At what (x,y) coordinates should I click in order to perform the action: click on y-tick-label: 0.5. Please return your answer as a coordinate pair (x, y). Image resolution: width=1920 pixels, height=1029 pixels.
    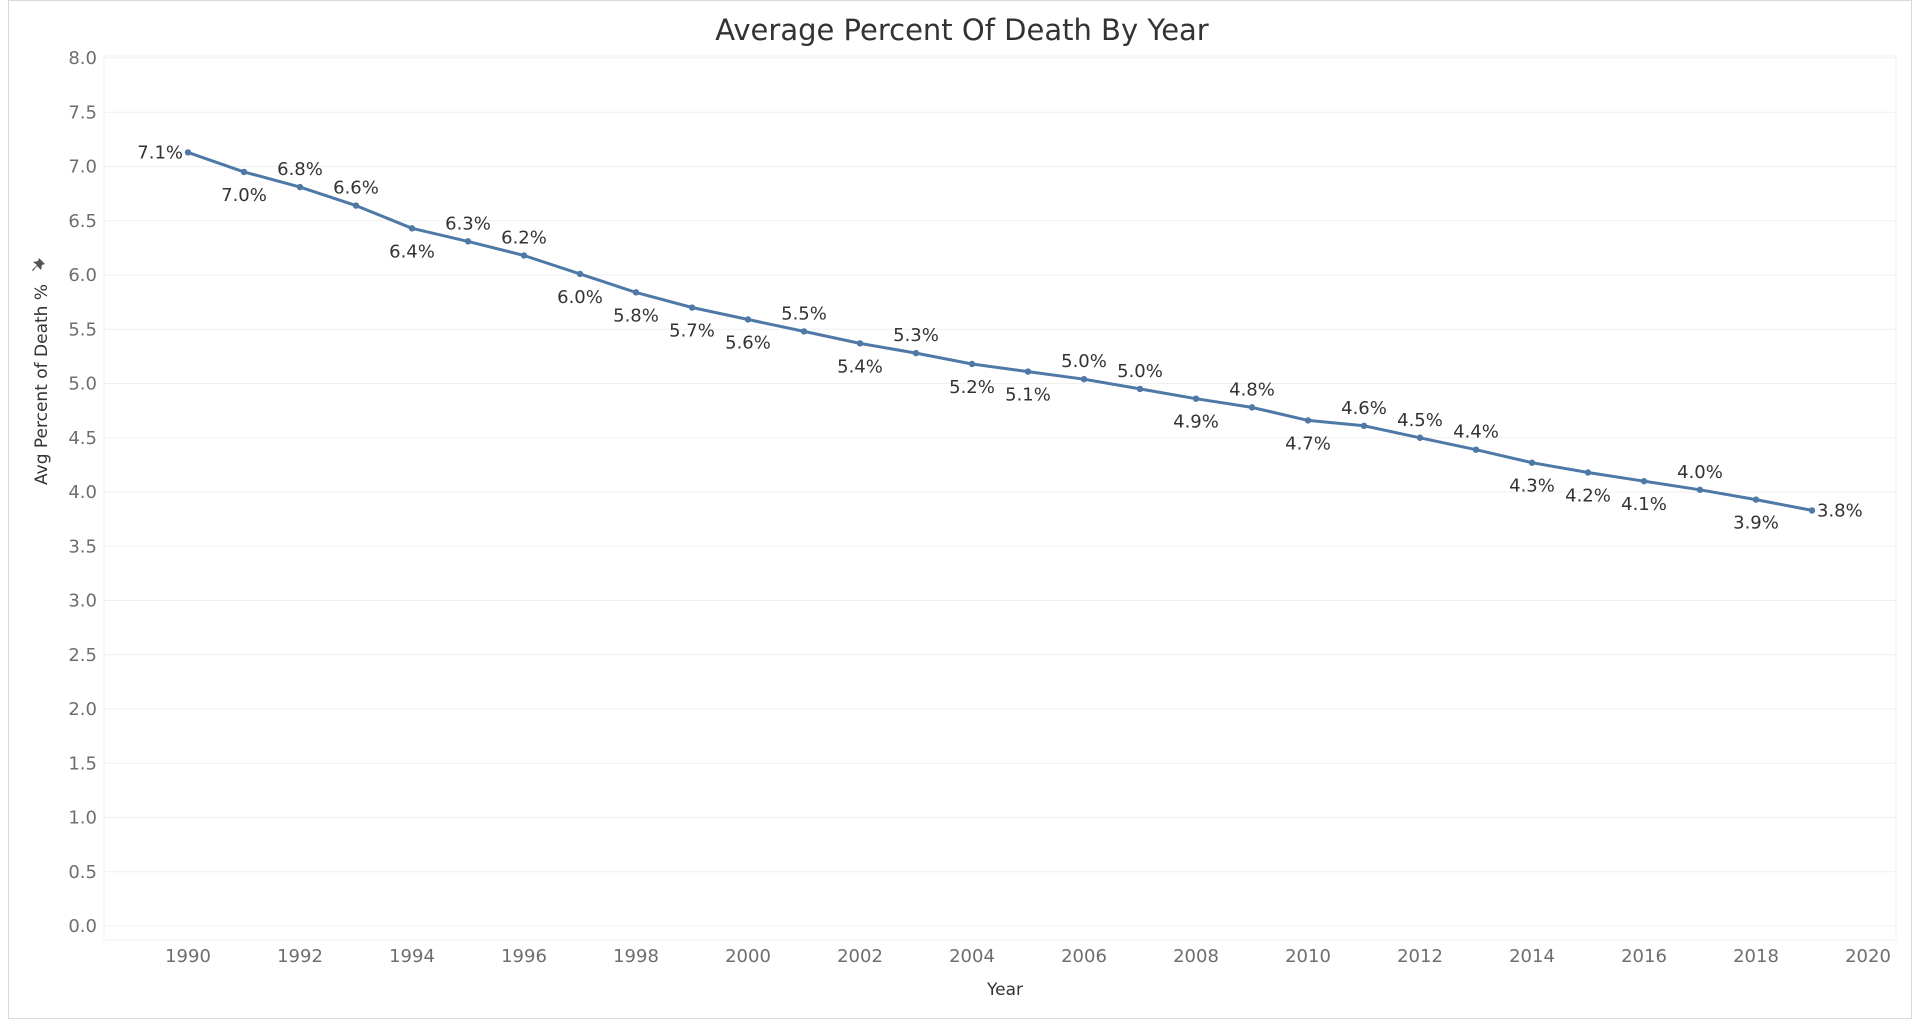
    Looking at the image, I should click on (82, 872).